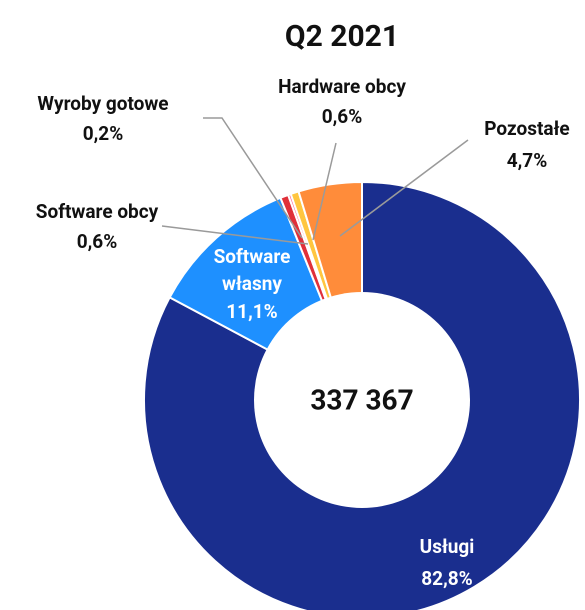  I want to click on value-label: 11,1%, so click(251, 311).